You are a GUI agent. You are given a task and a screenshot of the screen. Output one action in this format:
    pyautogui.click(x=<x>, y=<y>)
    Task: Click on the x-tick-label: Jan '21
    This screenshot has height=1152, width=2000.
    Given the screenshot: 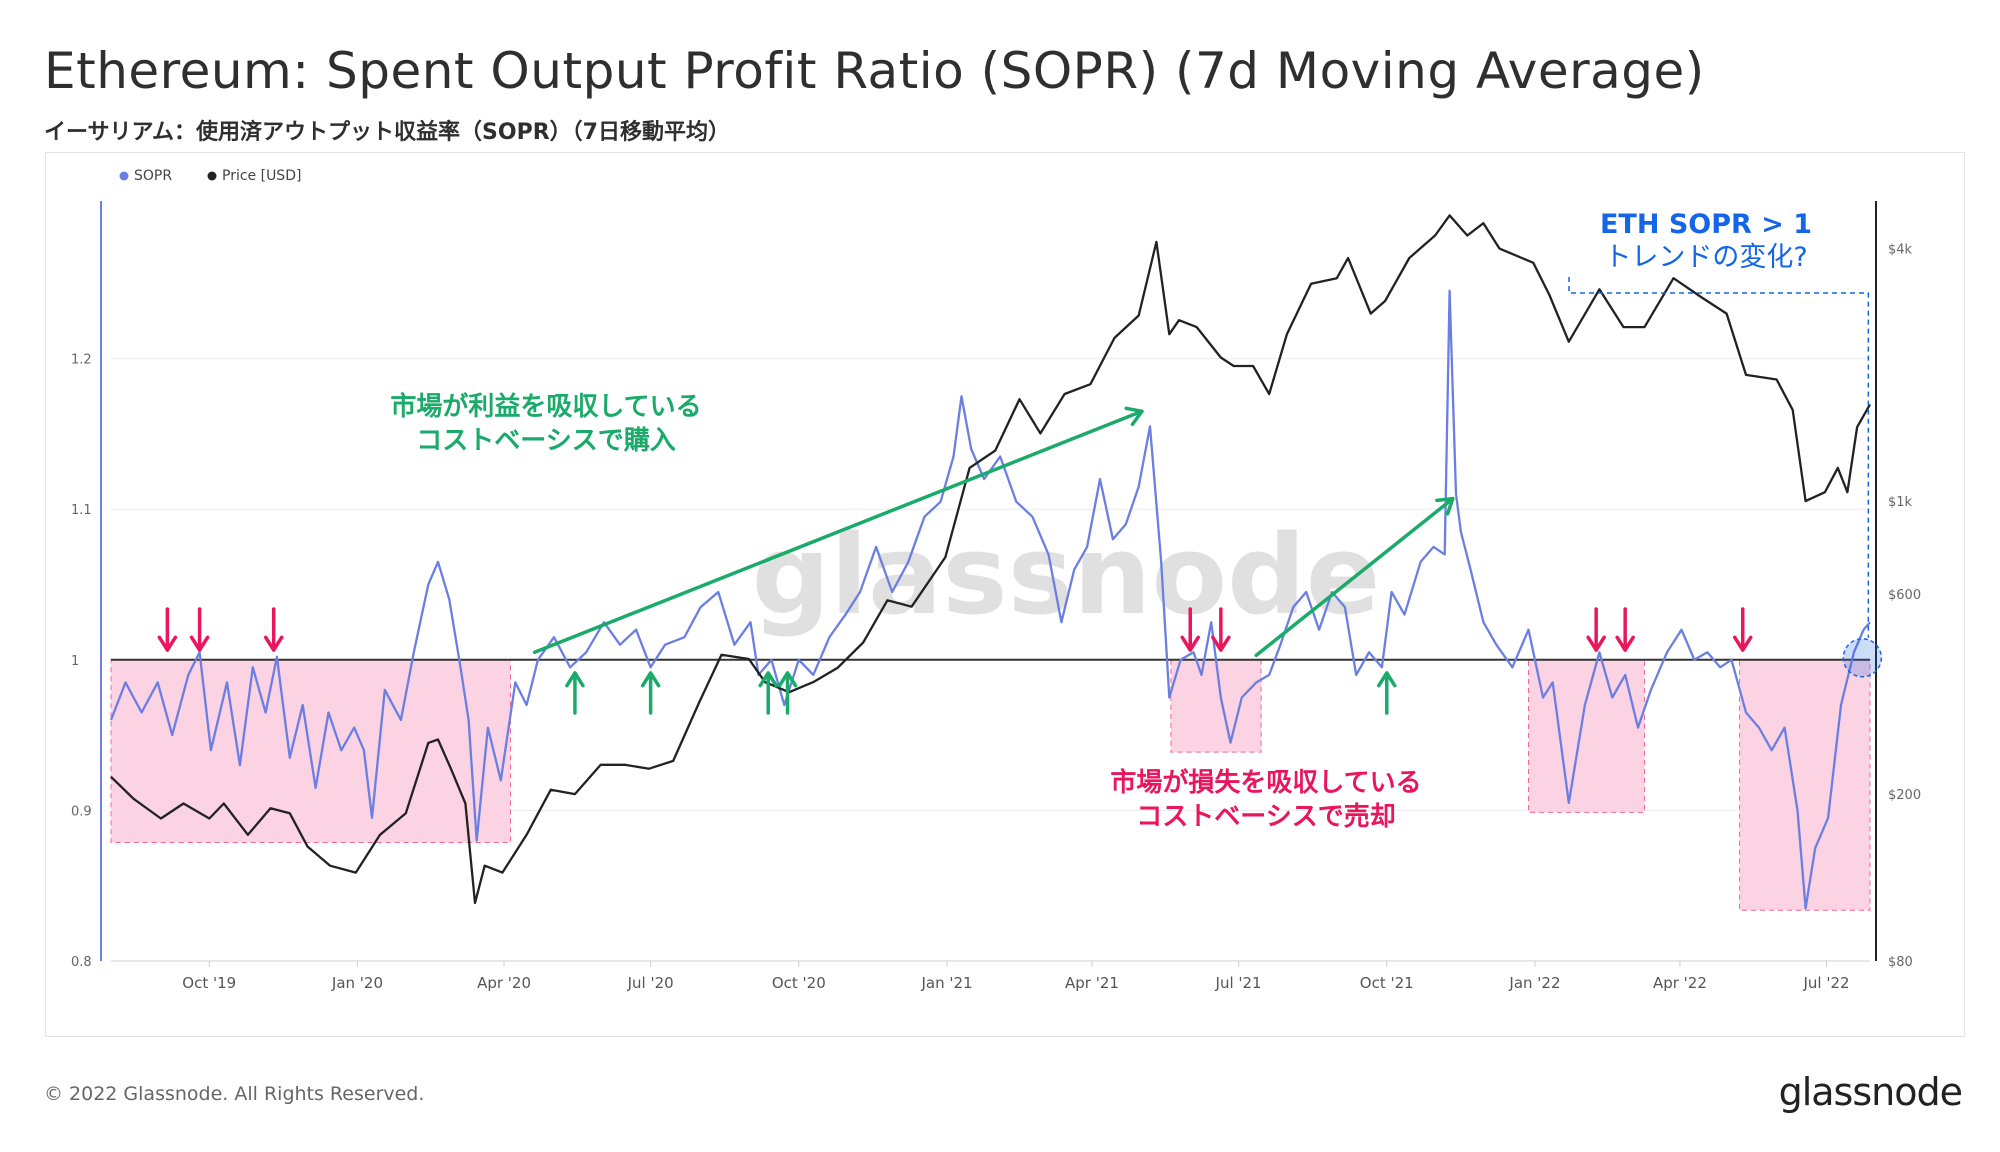 What is the action you would take?
    pyautogui.click(x=946, y=983)
    